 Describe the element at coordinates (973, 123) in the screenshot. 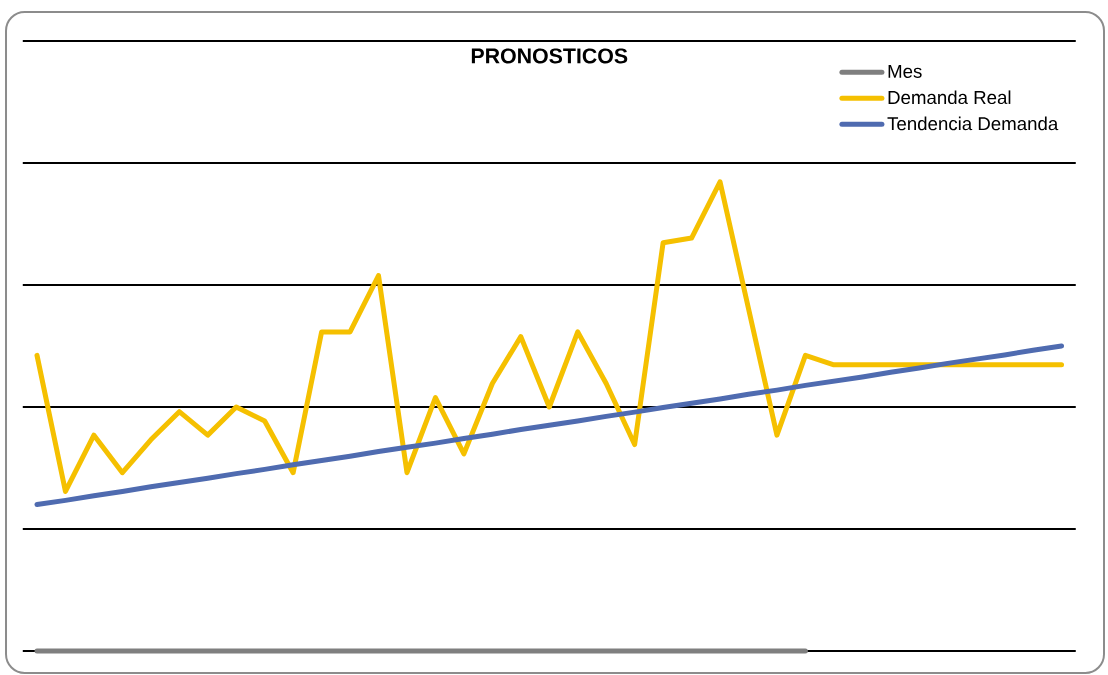

I see `legend-label: Tendencia Demanda` at that location.